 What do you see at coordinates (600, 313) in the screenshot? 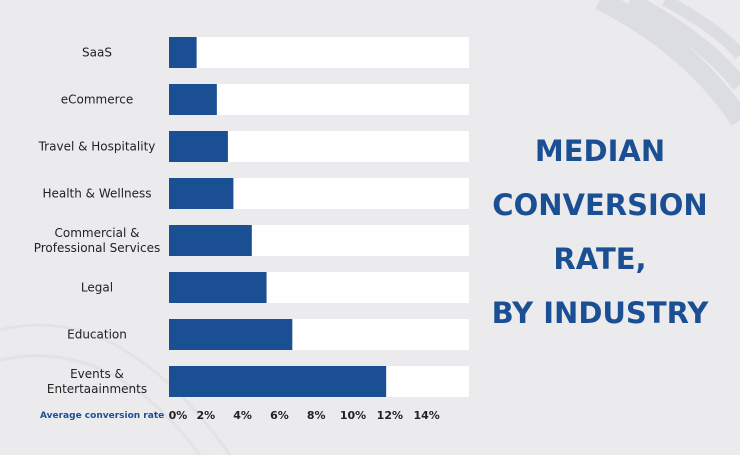
I see `chart-title-line-4: BY INDUSTRY` at bounding box center [600, 313].